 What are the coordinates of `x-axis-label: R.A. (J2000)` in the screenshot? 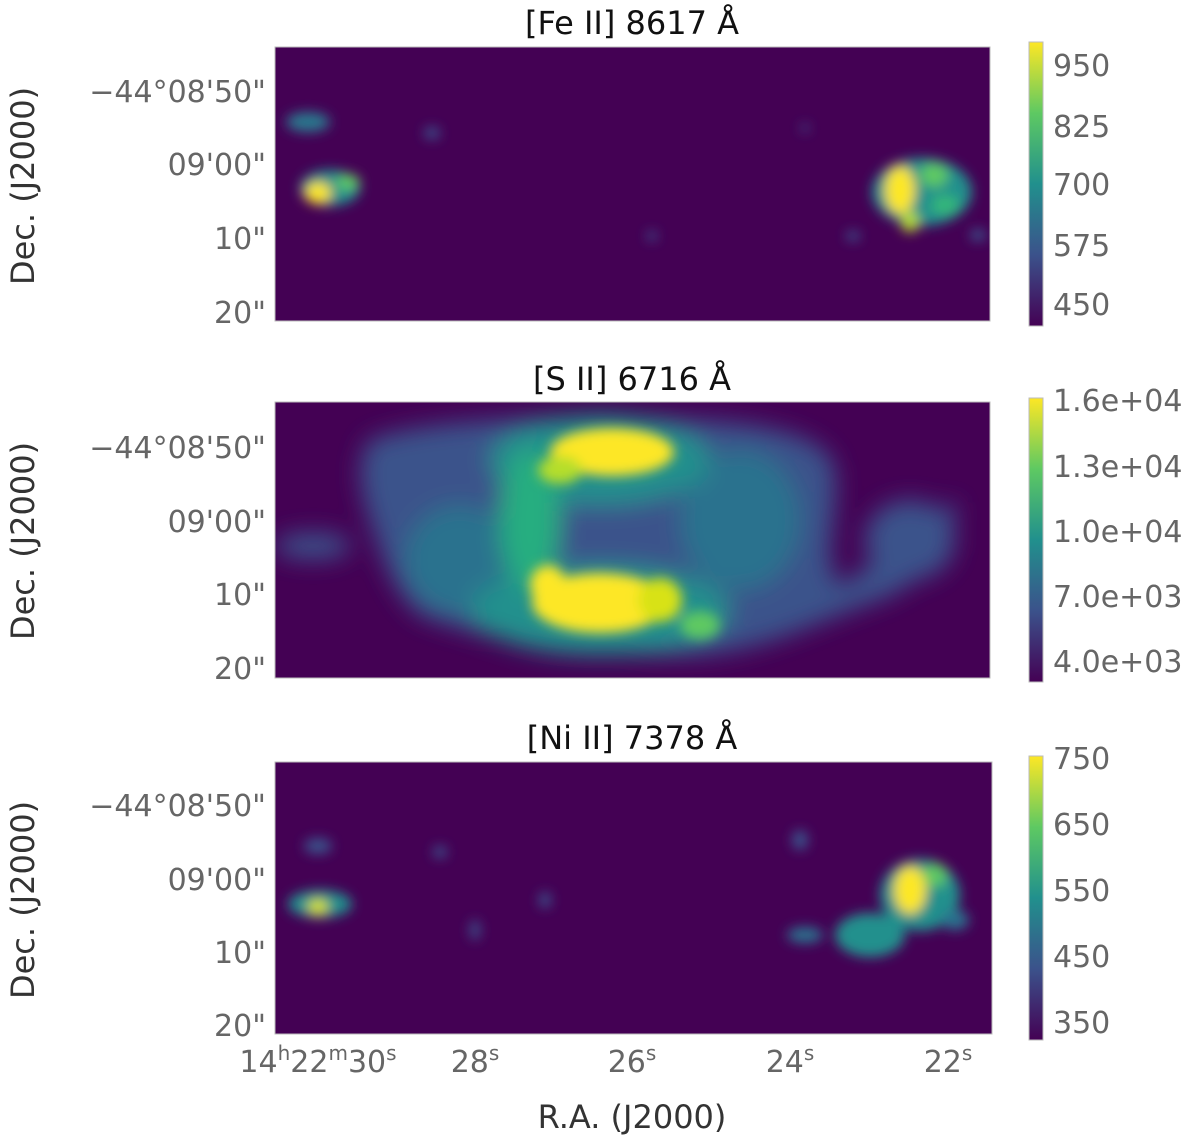 It's located at (632, 1117).